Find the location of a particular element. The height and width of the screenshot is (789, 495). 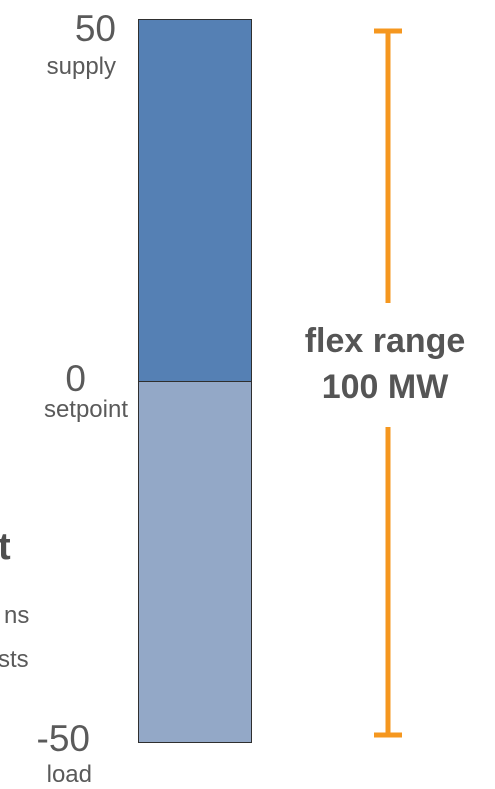

cropped-text-fragment-2: sts is located at coordinates (14, 659).